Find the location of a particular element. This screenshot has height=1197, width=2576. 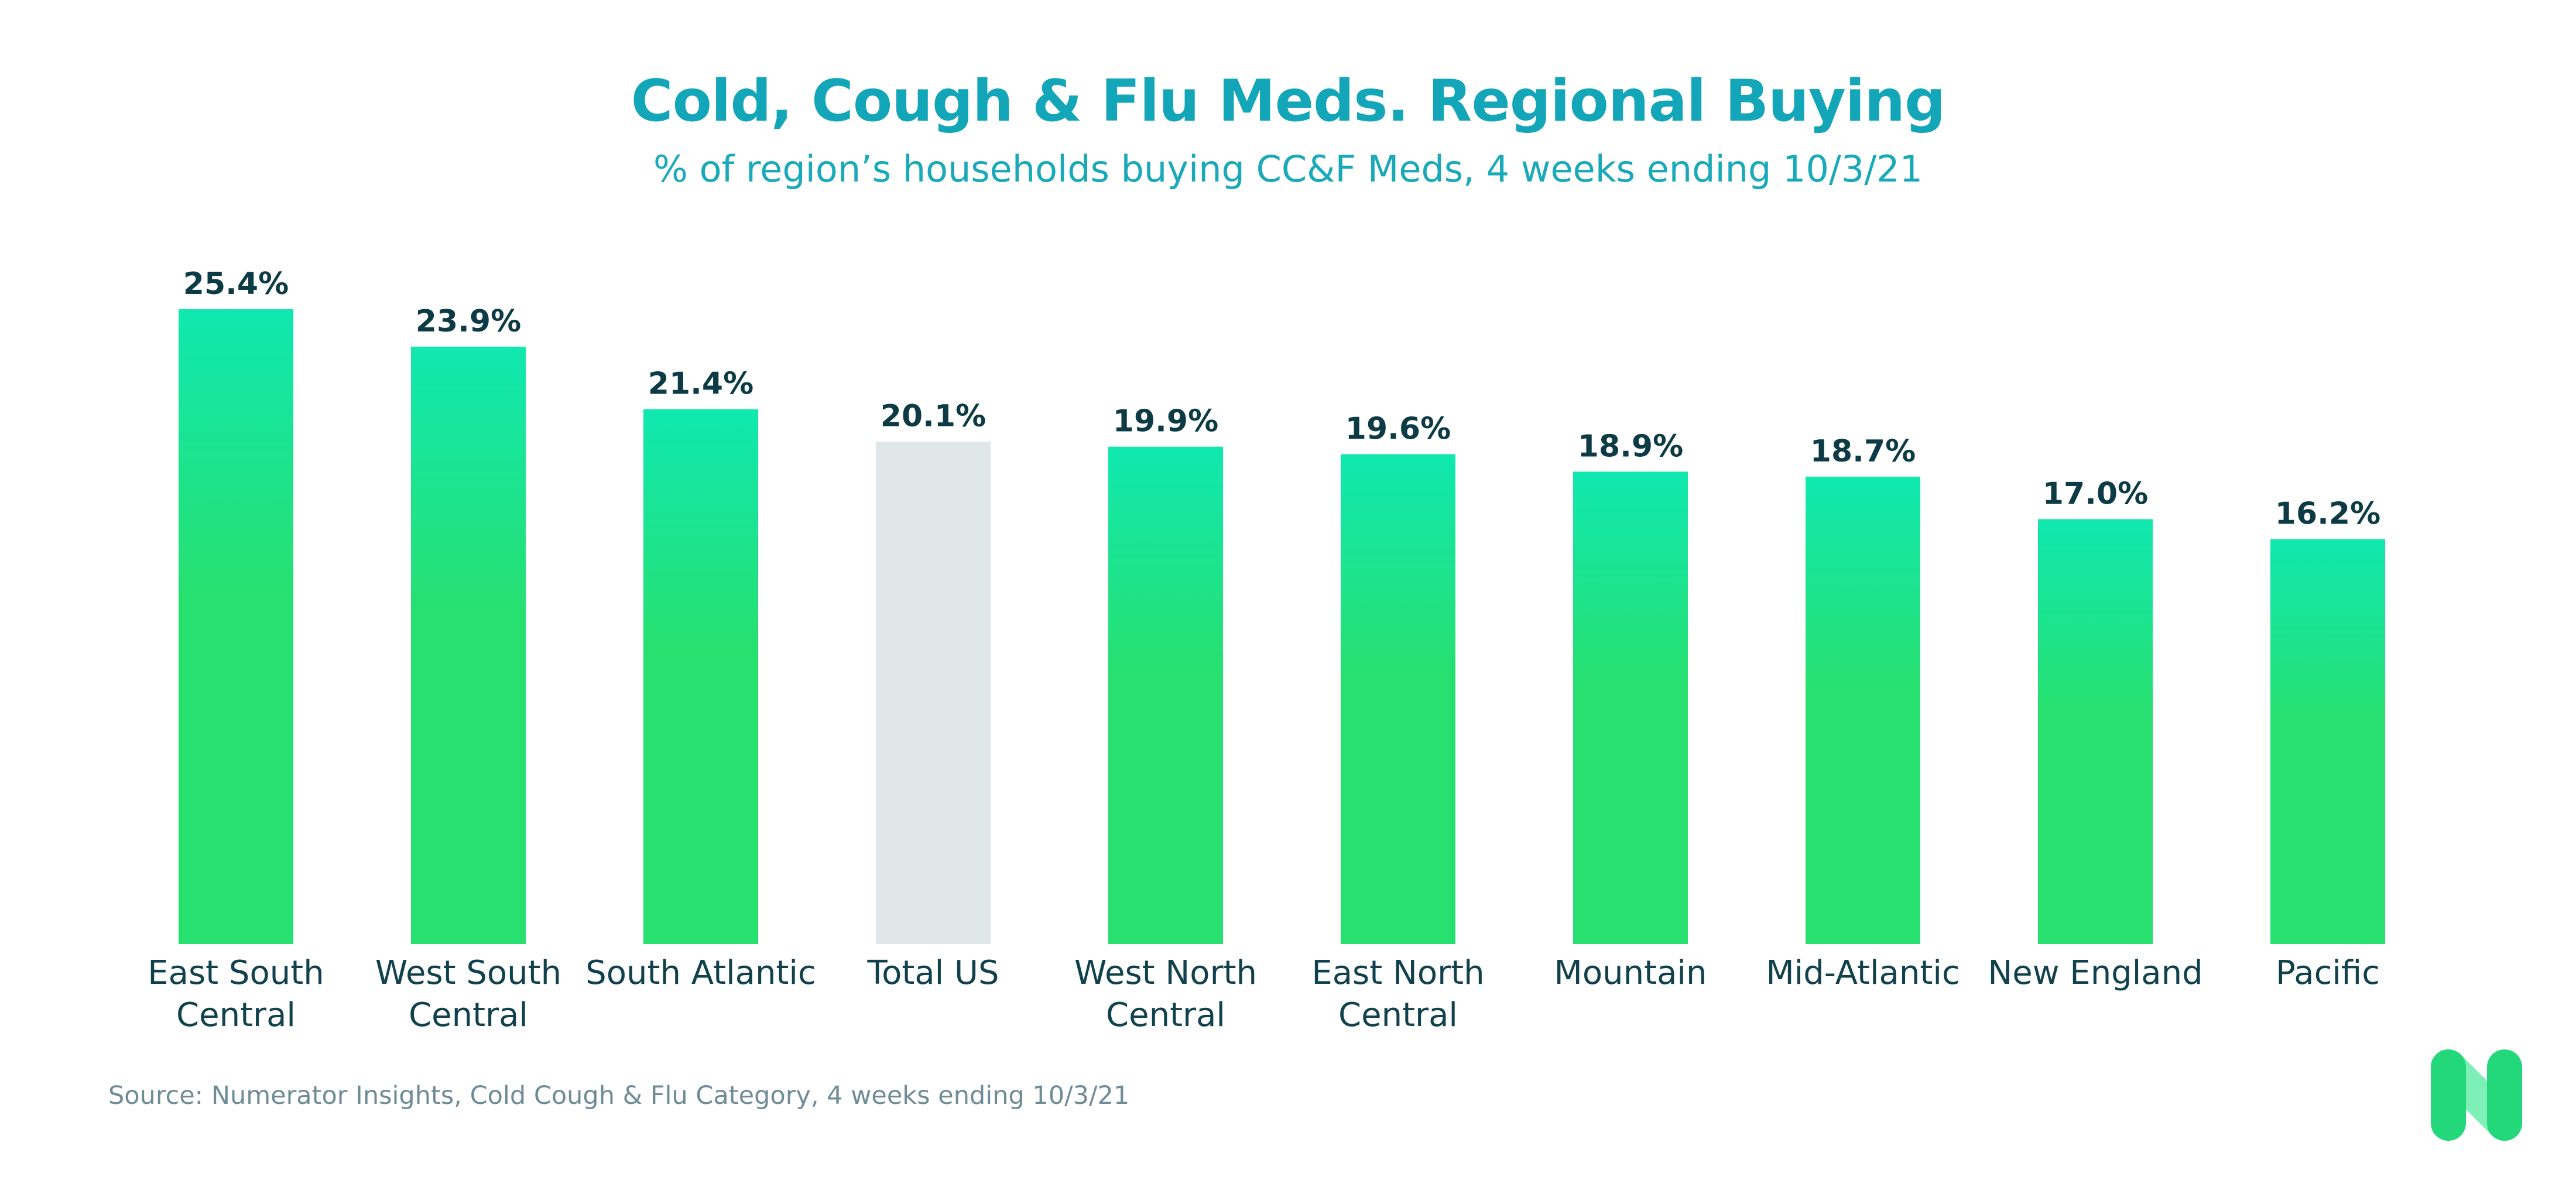

bar-mid-atlantic is located at coordinates (1863, 710).